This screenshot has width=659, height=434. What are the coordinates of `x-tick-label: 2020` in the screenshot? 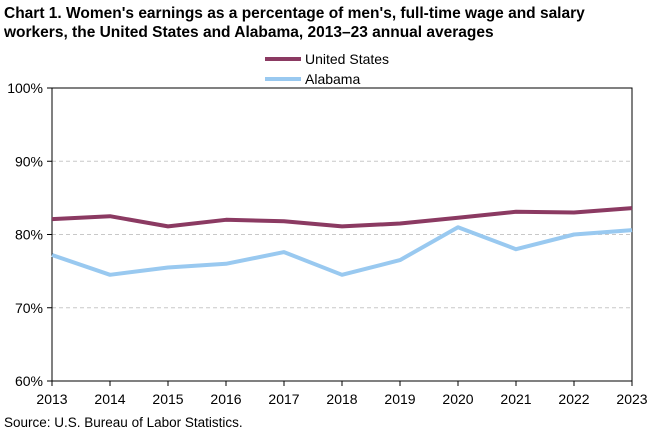 It's located at (457, 399).